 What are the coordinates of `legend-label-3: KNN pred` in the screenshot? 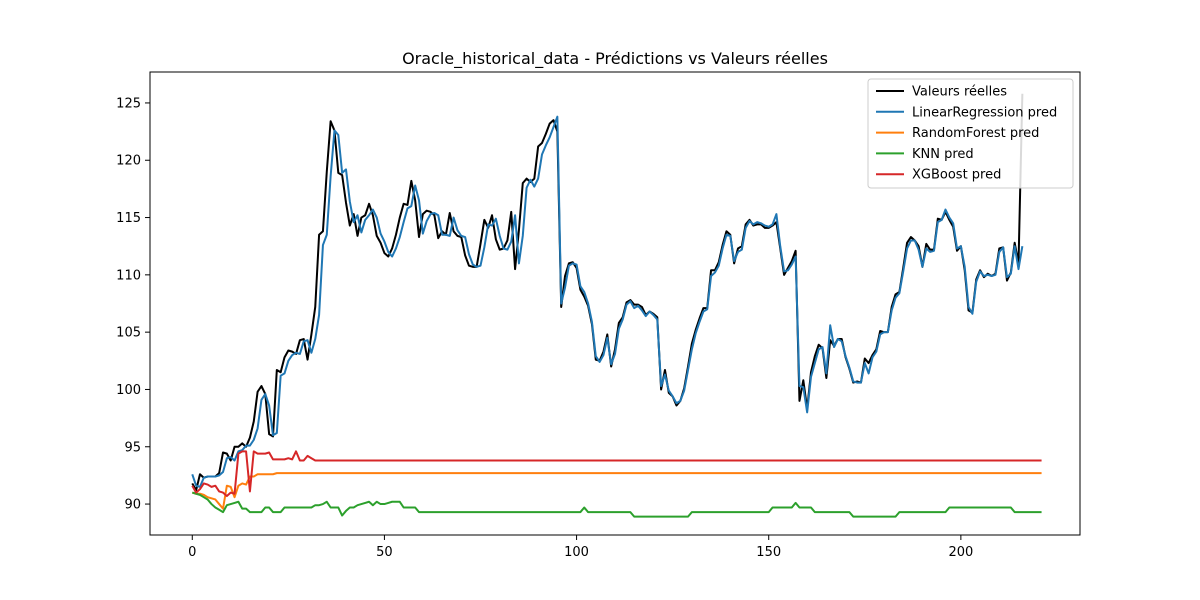 It's located at (943, 154).